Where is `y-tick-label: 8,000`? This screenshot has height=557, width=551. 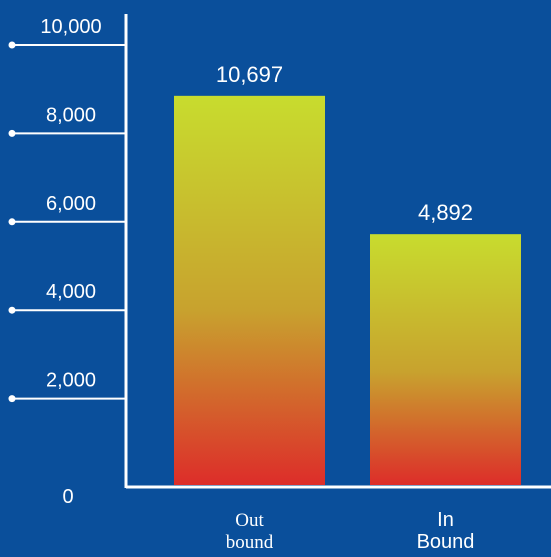 y-tick-label: 8,000 is located at coordinates (71, 115).